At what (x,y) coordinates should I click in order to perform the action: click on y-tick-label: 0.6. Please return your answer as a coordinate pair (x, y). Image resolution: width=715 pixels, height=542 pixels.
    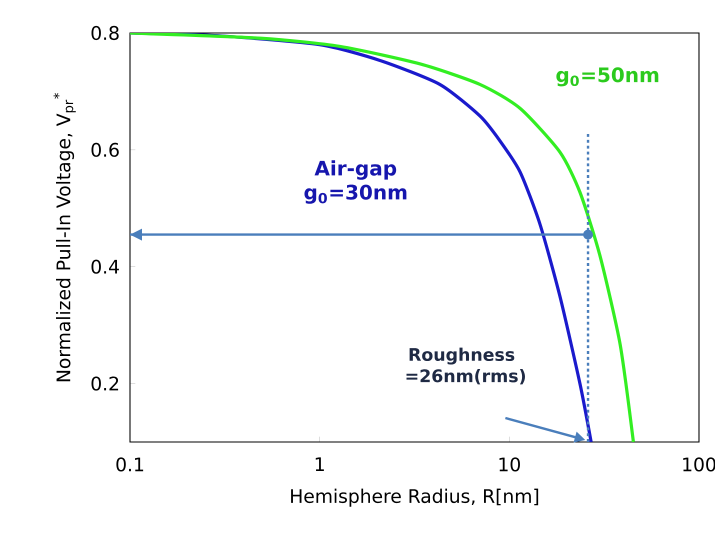
    Looking at the image, I should click on (105, 149).